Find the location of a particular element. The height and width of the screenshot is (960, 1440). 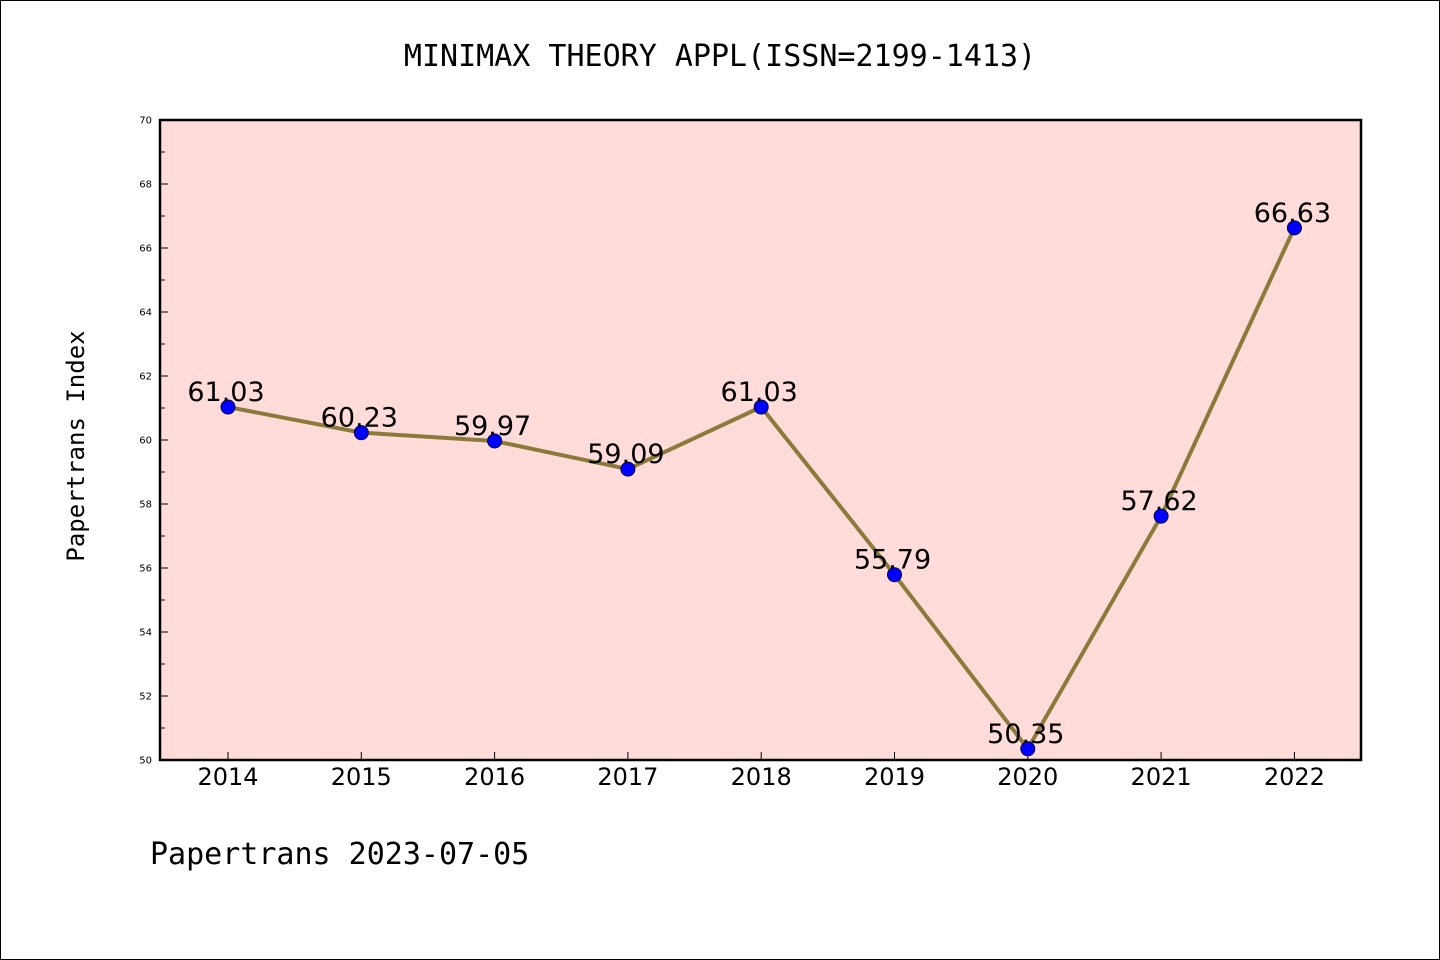

y-tick-label: 62 is located at coordinates (145, 377).